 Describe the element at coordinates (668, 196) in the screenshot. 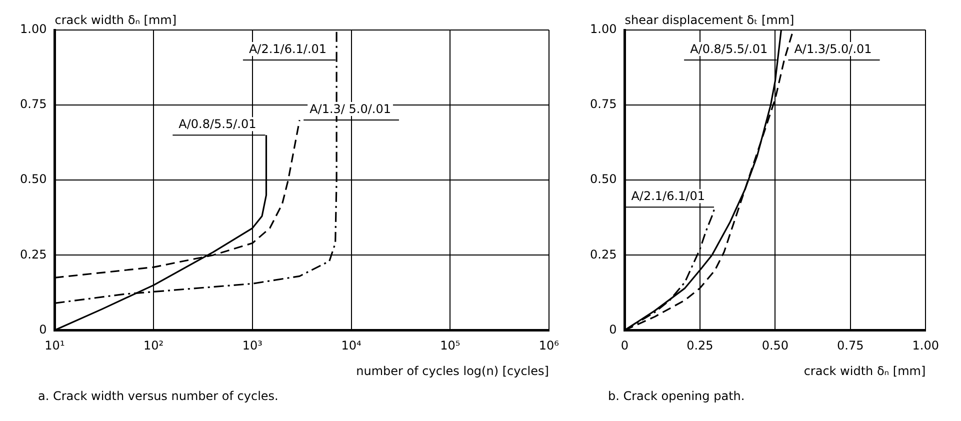

I see `series-label: A/2.1/6.1/01` at that location.